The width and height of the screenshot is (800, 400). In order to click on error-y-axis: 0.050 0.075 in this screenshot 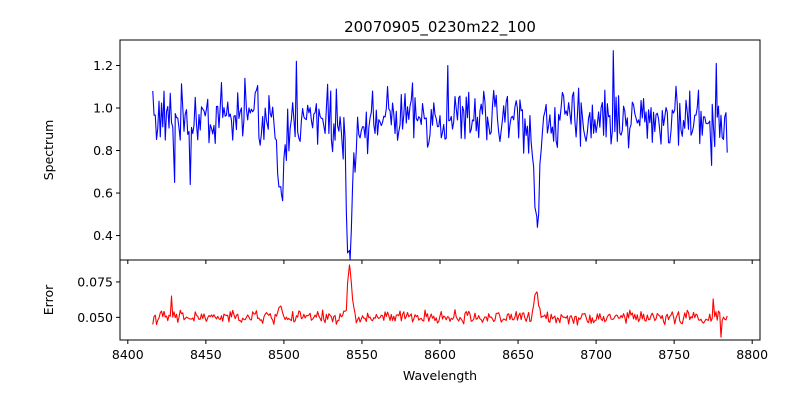, I will do `click(98, 299)`.